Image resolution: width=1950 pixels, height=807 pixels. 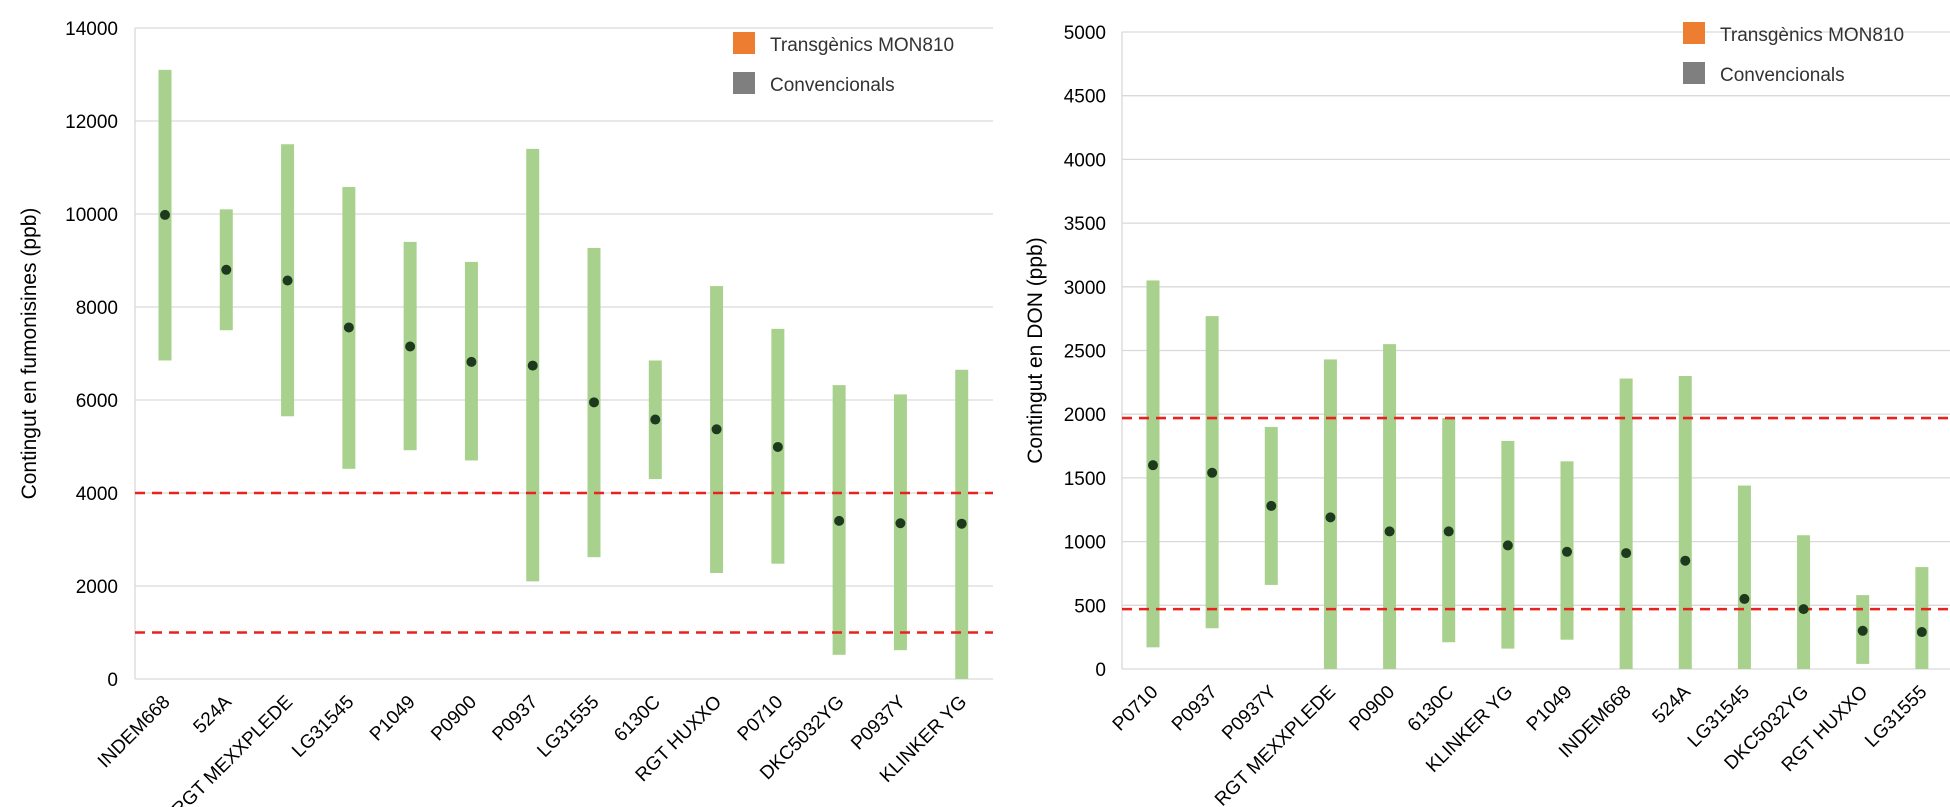 I want to click on y-tick-label: 12000, so click(x=91, y=122).